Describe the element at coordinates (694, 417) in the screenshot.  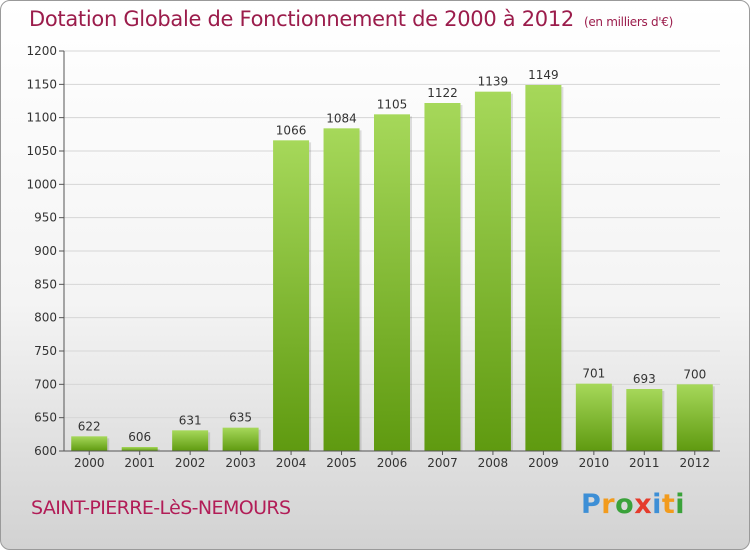
I see `bar-2012` at that location.